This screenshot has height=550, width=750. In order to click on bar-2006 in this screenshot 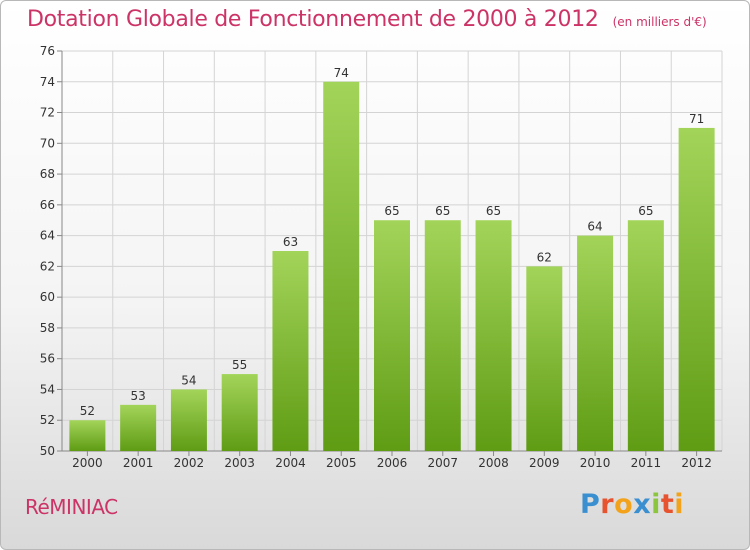, I will do `click(392, 335)`.